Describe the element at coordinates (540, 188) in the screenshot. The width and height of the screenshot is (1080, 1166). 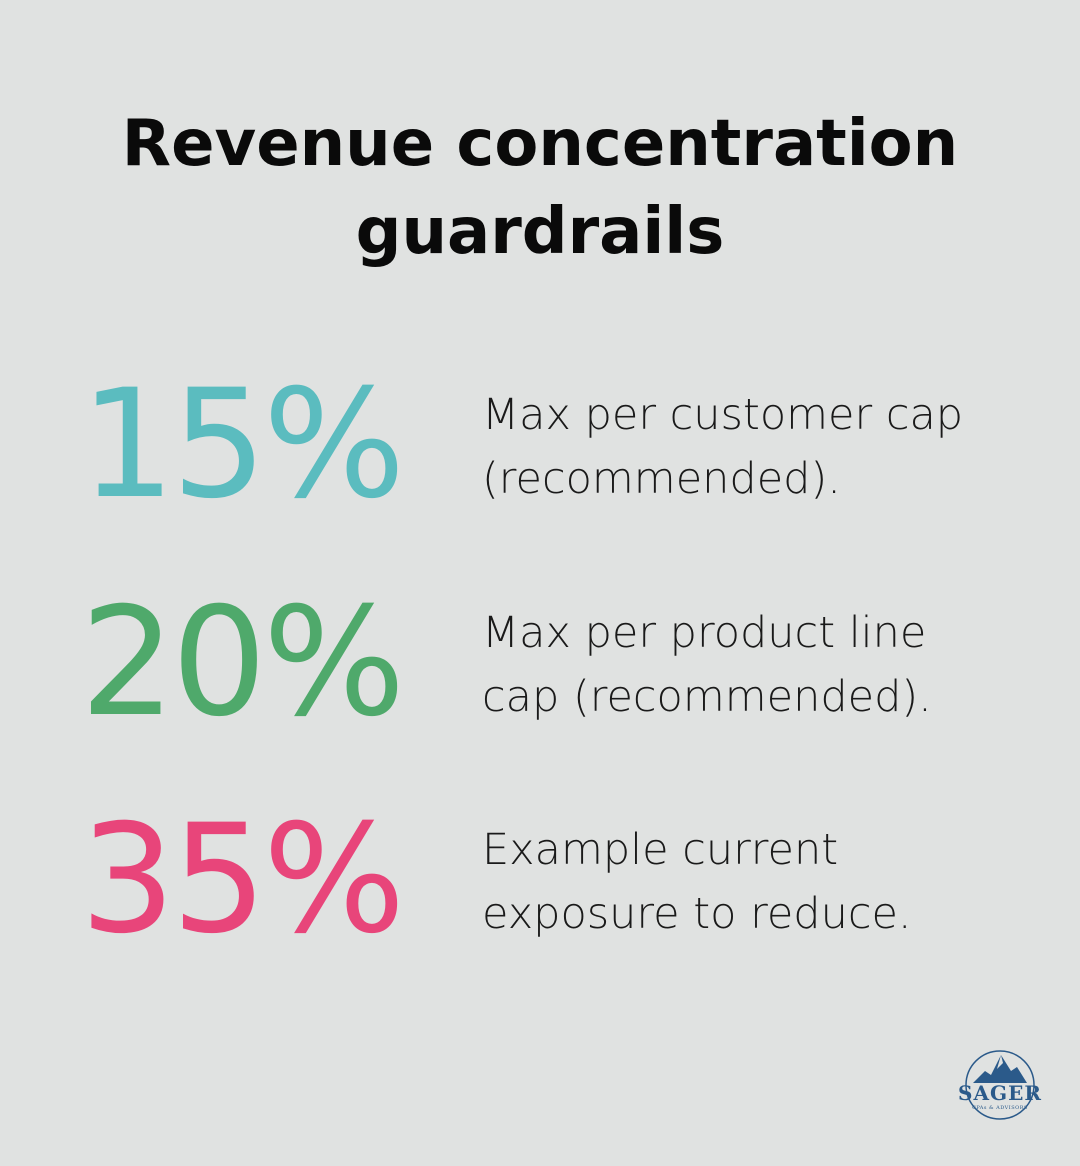
I see `page-title: Revenue concentration guardrails` at that location.